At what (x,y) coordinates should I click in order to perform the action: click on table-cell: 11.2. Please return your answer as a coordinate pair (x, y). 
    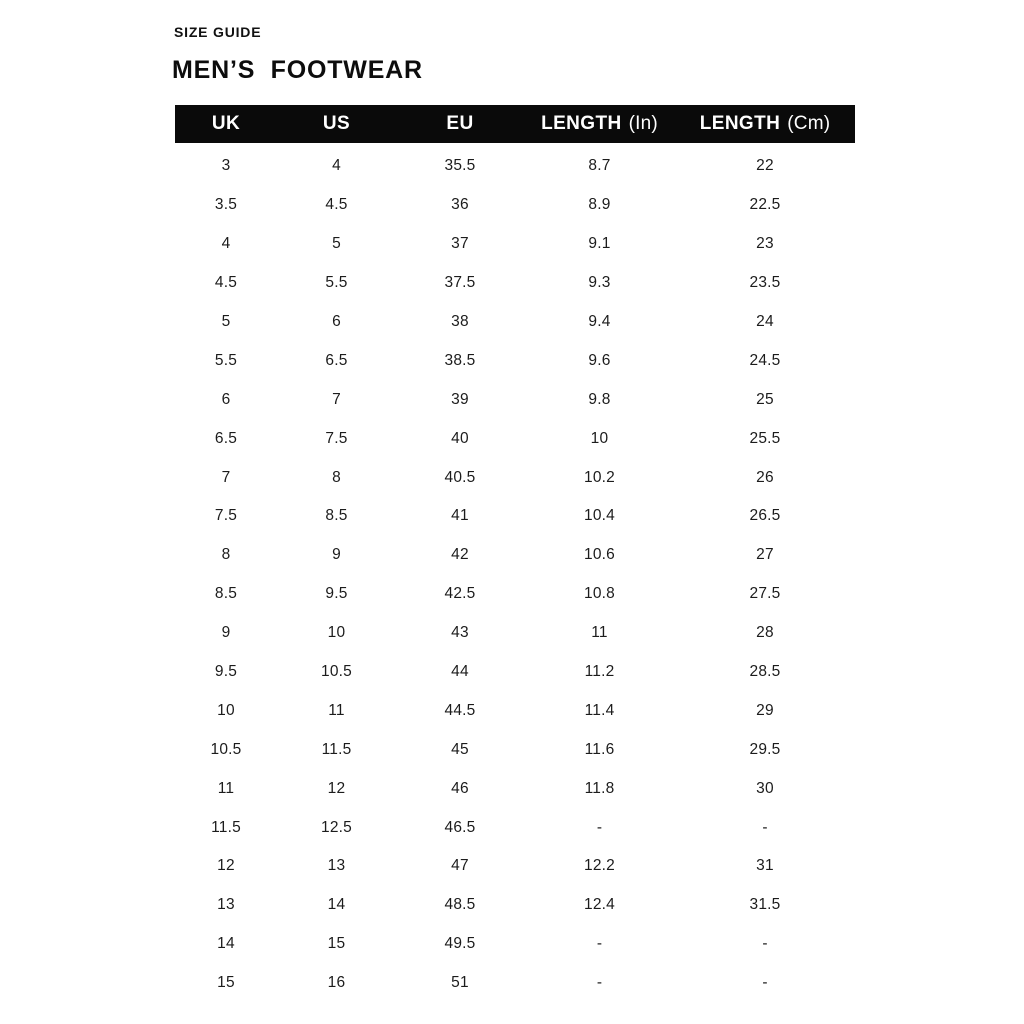
    Looking at the image, I should click on (599, 672).